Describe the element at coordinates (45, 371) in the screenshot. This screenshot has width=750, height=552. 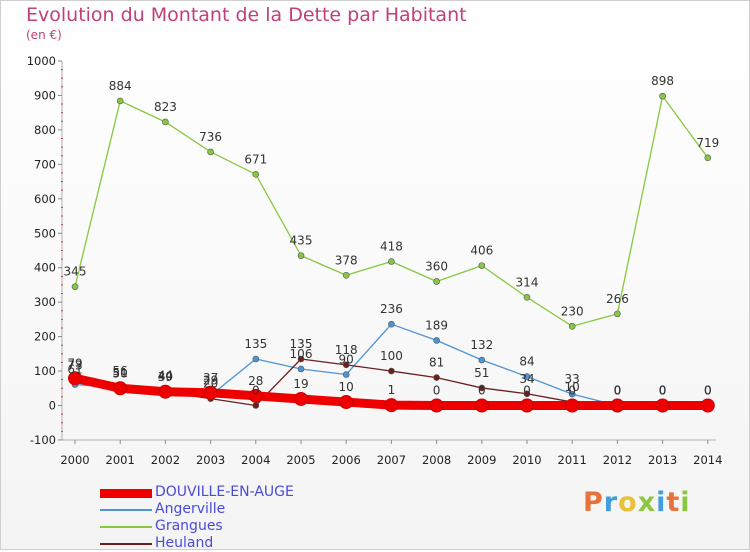
I see `y-tick-label: 100` at that location.